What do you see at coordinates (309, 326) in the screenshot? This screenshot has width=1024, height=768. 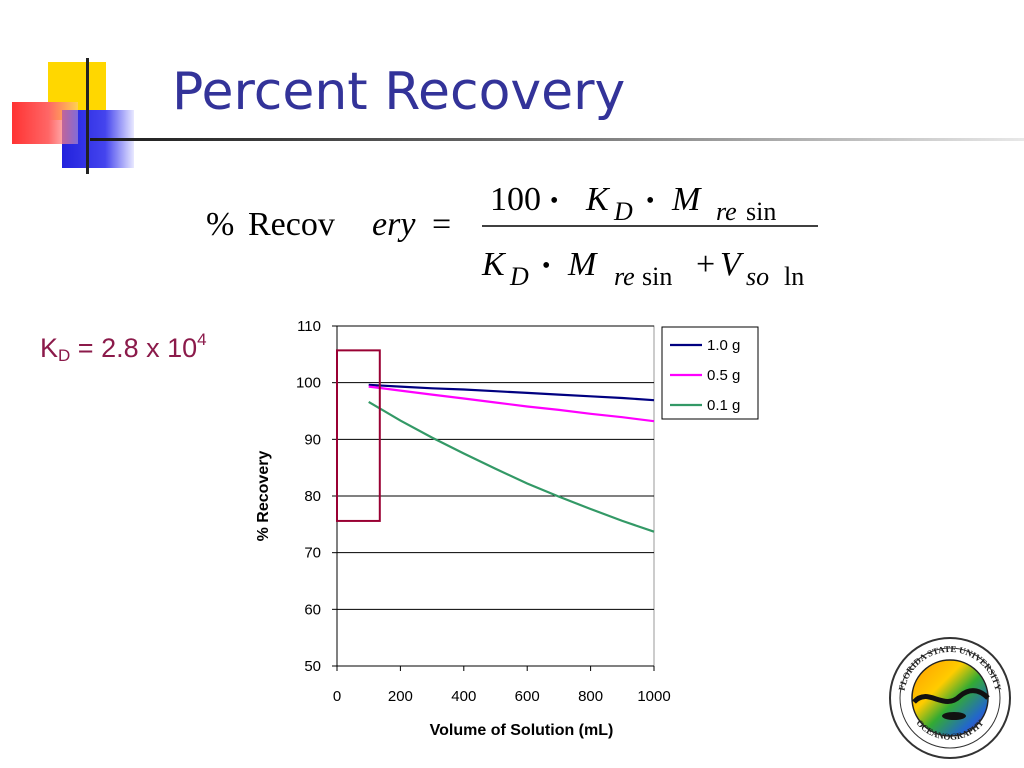 I see `y-tick-label: 110` at bounding box center [309, 326].